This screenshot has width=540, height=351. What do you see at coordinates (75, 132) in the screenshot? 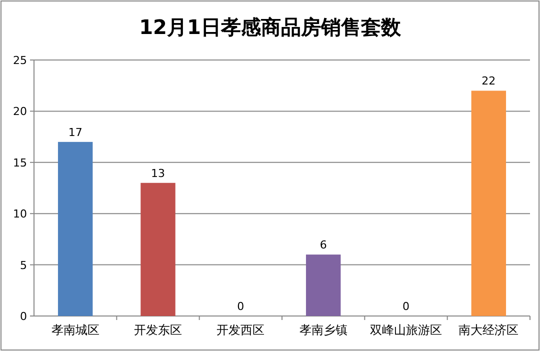
I see `data-label: 17` at bounding box center [75, 132].